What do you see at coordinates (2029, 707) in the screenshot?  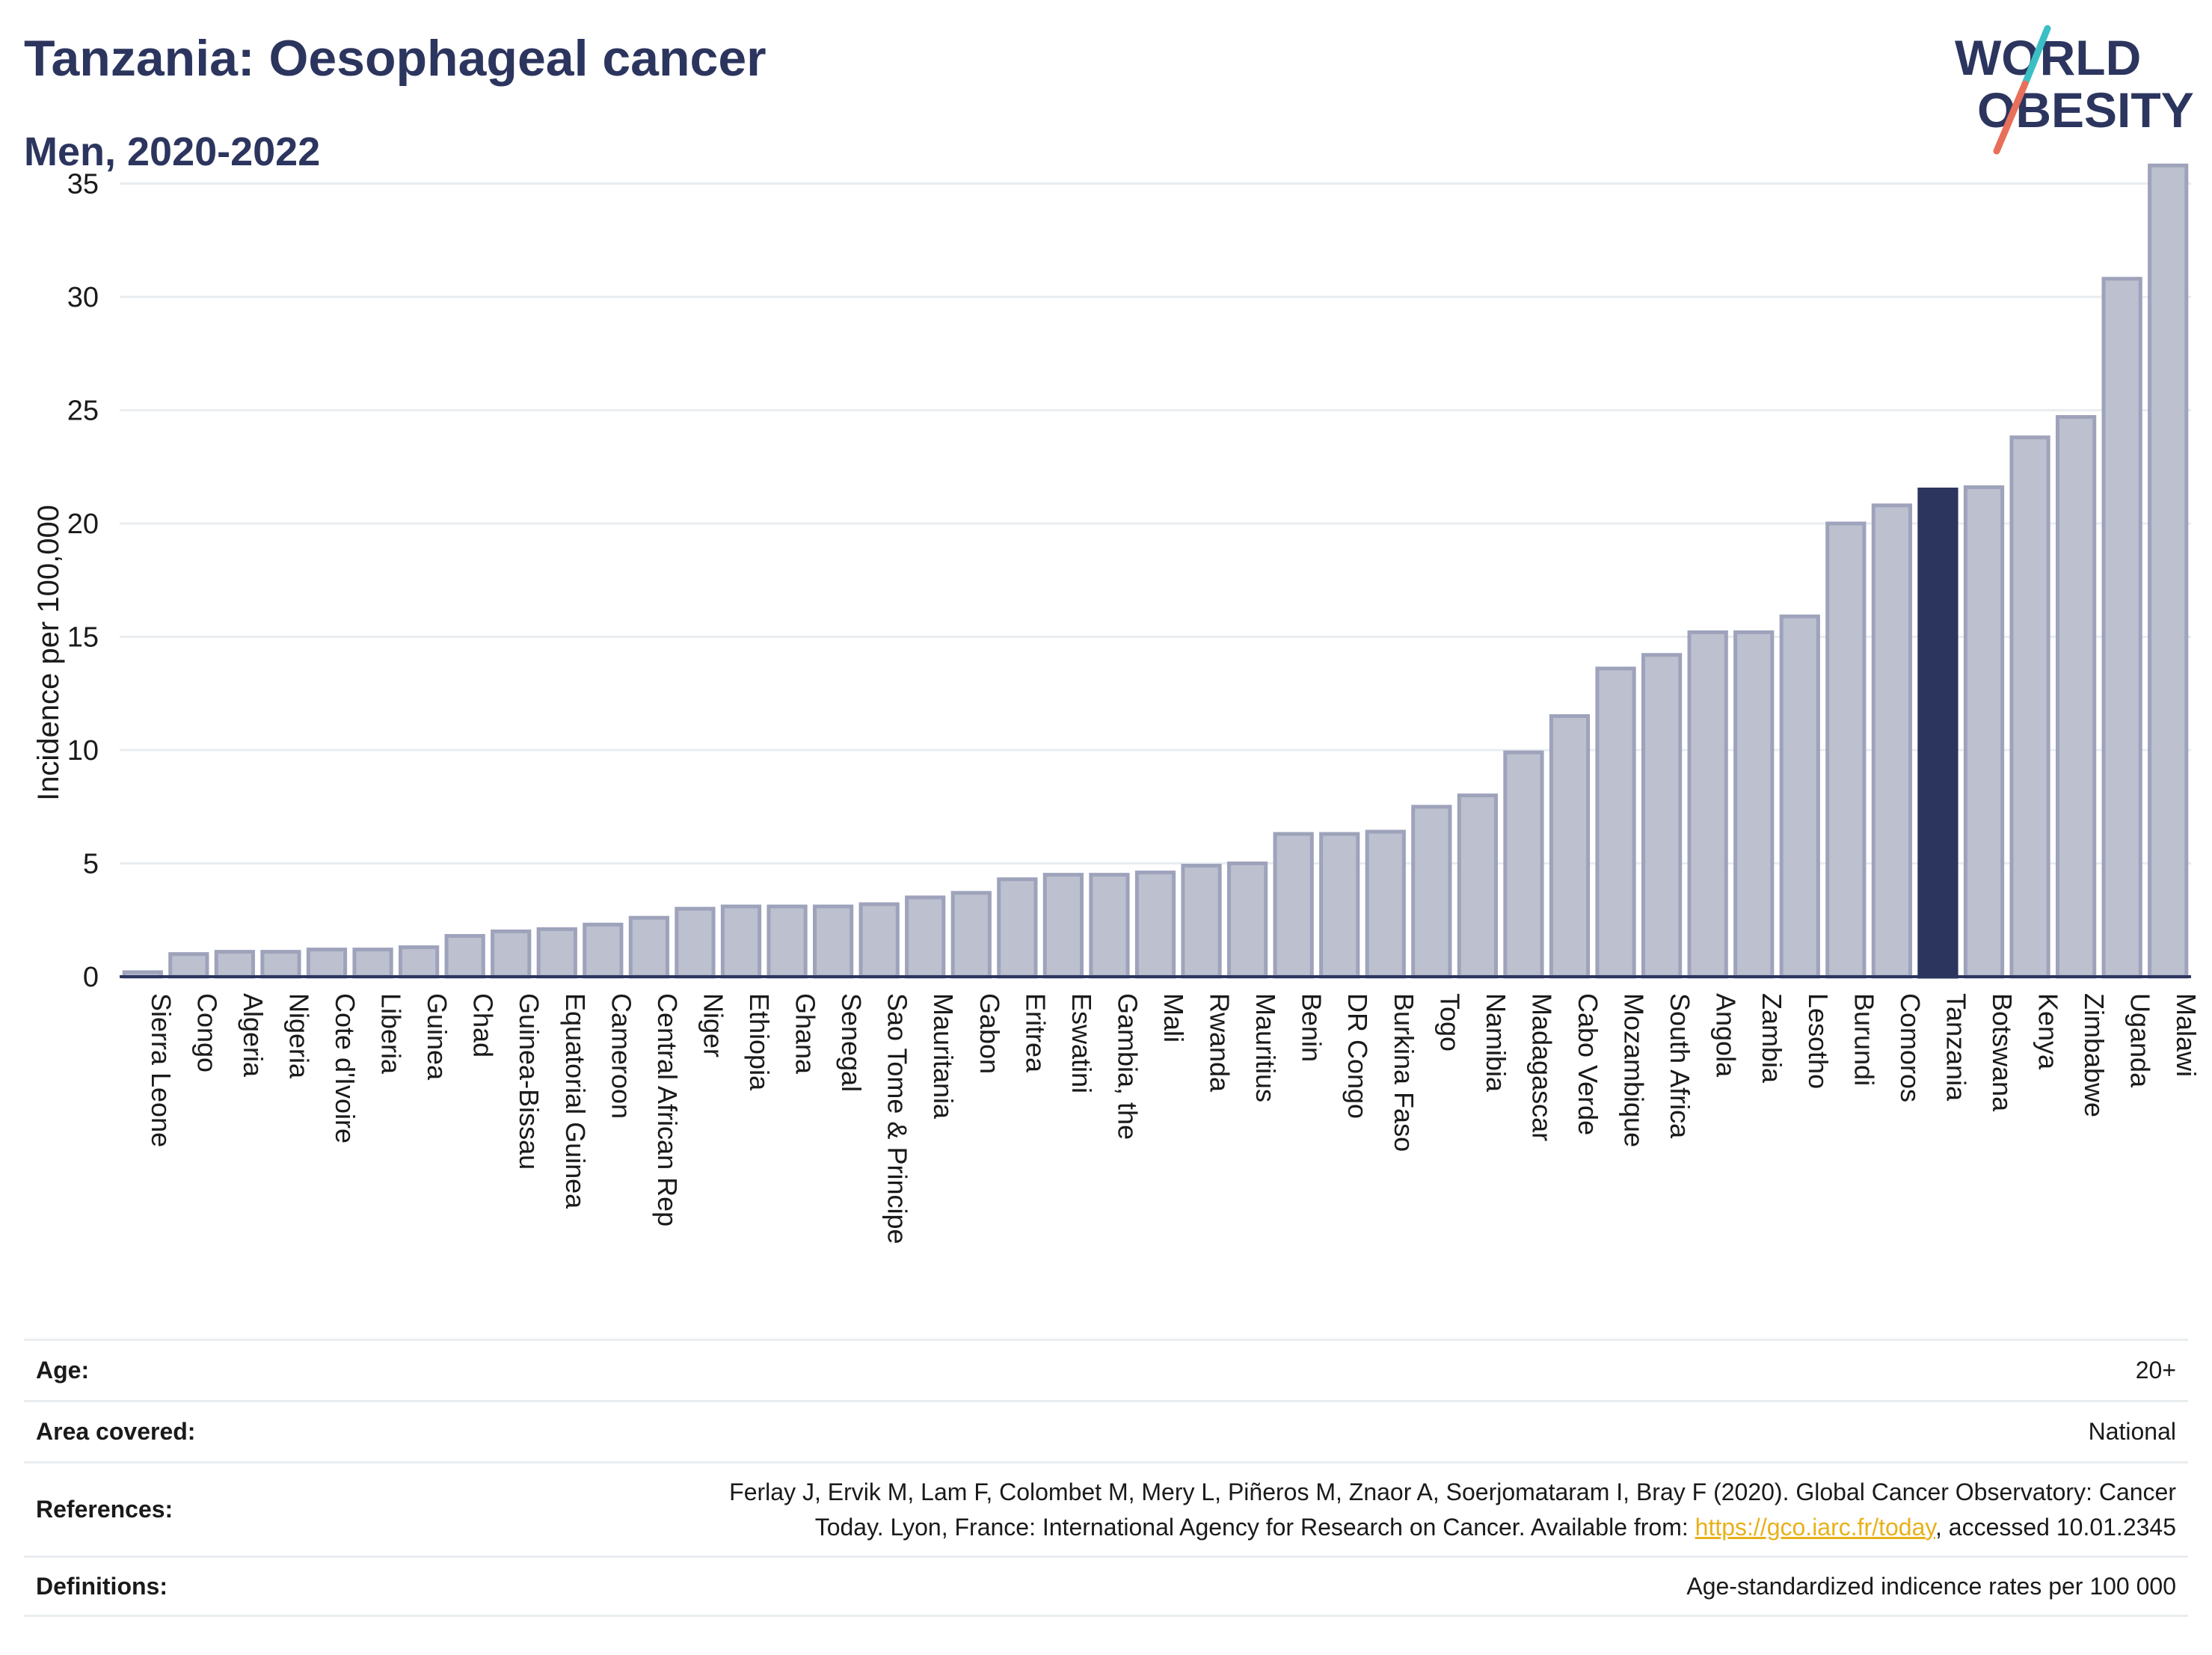 I see `bar-kenya` at bounding box center [2029, 707].